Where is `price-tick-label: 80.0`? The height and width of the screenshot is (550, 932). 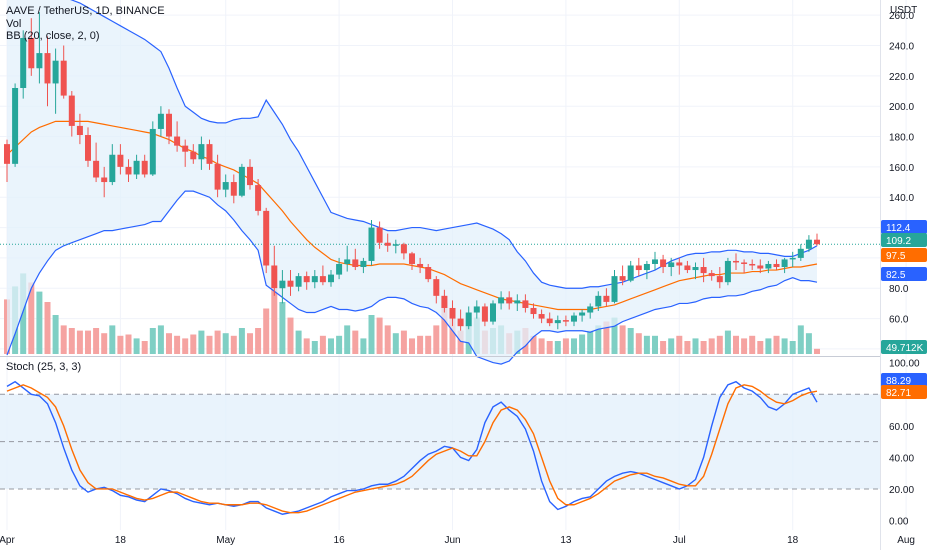 price-tick-label: 80.0 is located at coordinates (899, 289).